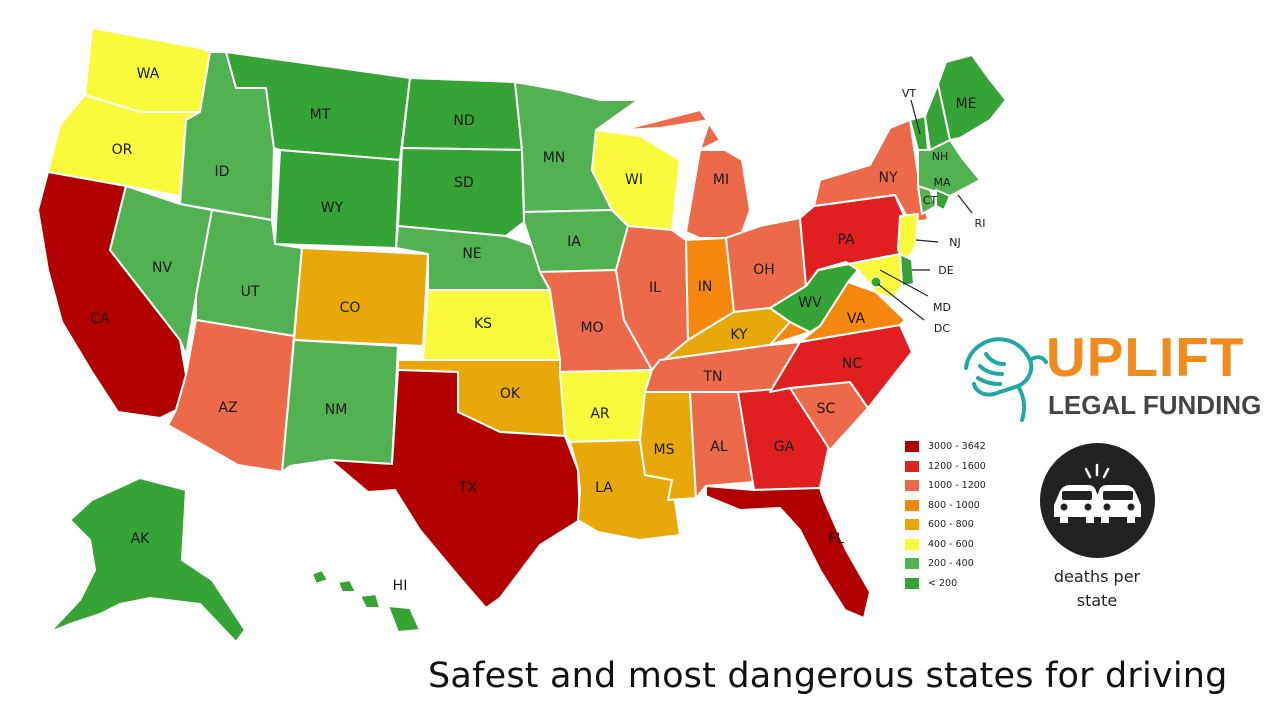 Image resolution: width=1280 pixels, height=720 pixels. I want to click on state-label-KY: KY, so click(739, 335).